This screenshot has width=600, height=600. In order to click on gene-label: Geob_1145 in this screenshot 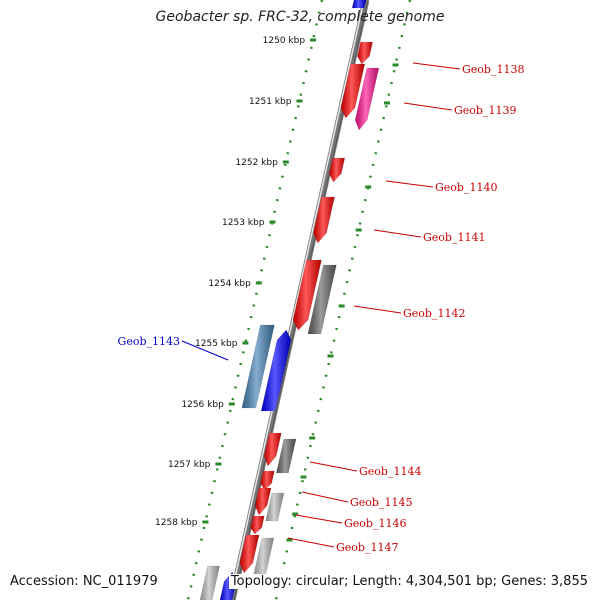, I will do `click(381, 502)`.